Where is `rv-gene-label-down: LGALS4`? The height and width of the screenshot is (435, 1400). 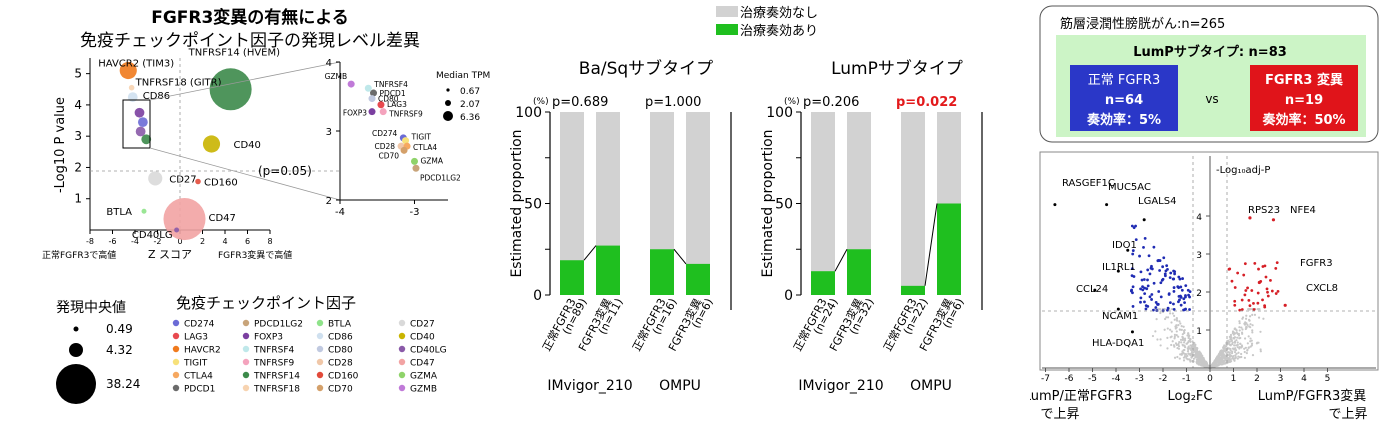
rv-gene-label-down: LGALS4 is located at coordinates (1157, 201).